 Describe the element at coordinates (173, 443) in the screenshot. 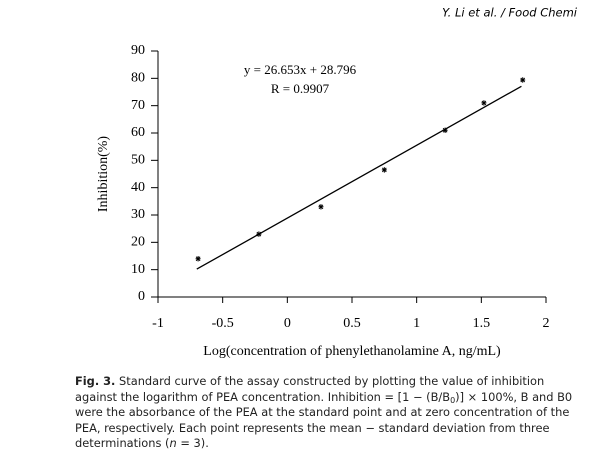

I see `caption-text: n` at that location.